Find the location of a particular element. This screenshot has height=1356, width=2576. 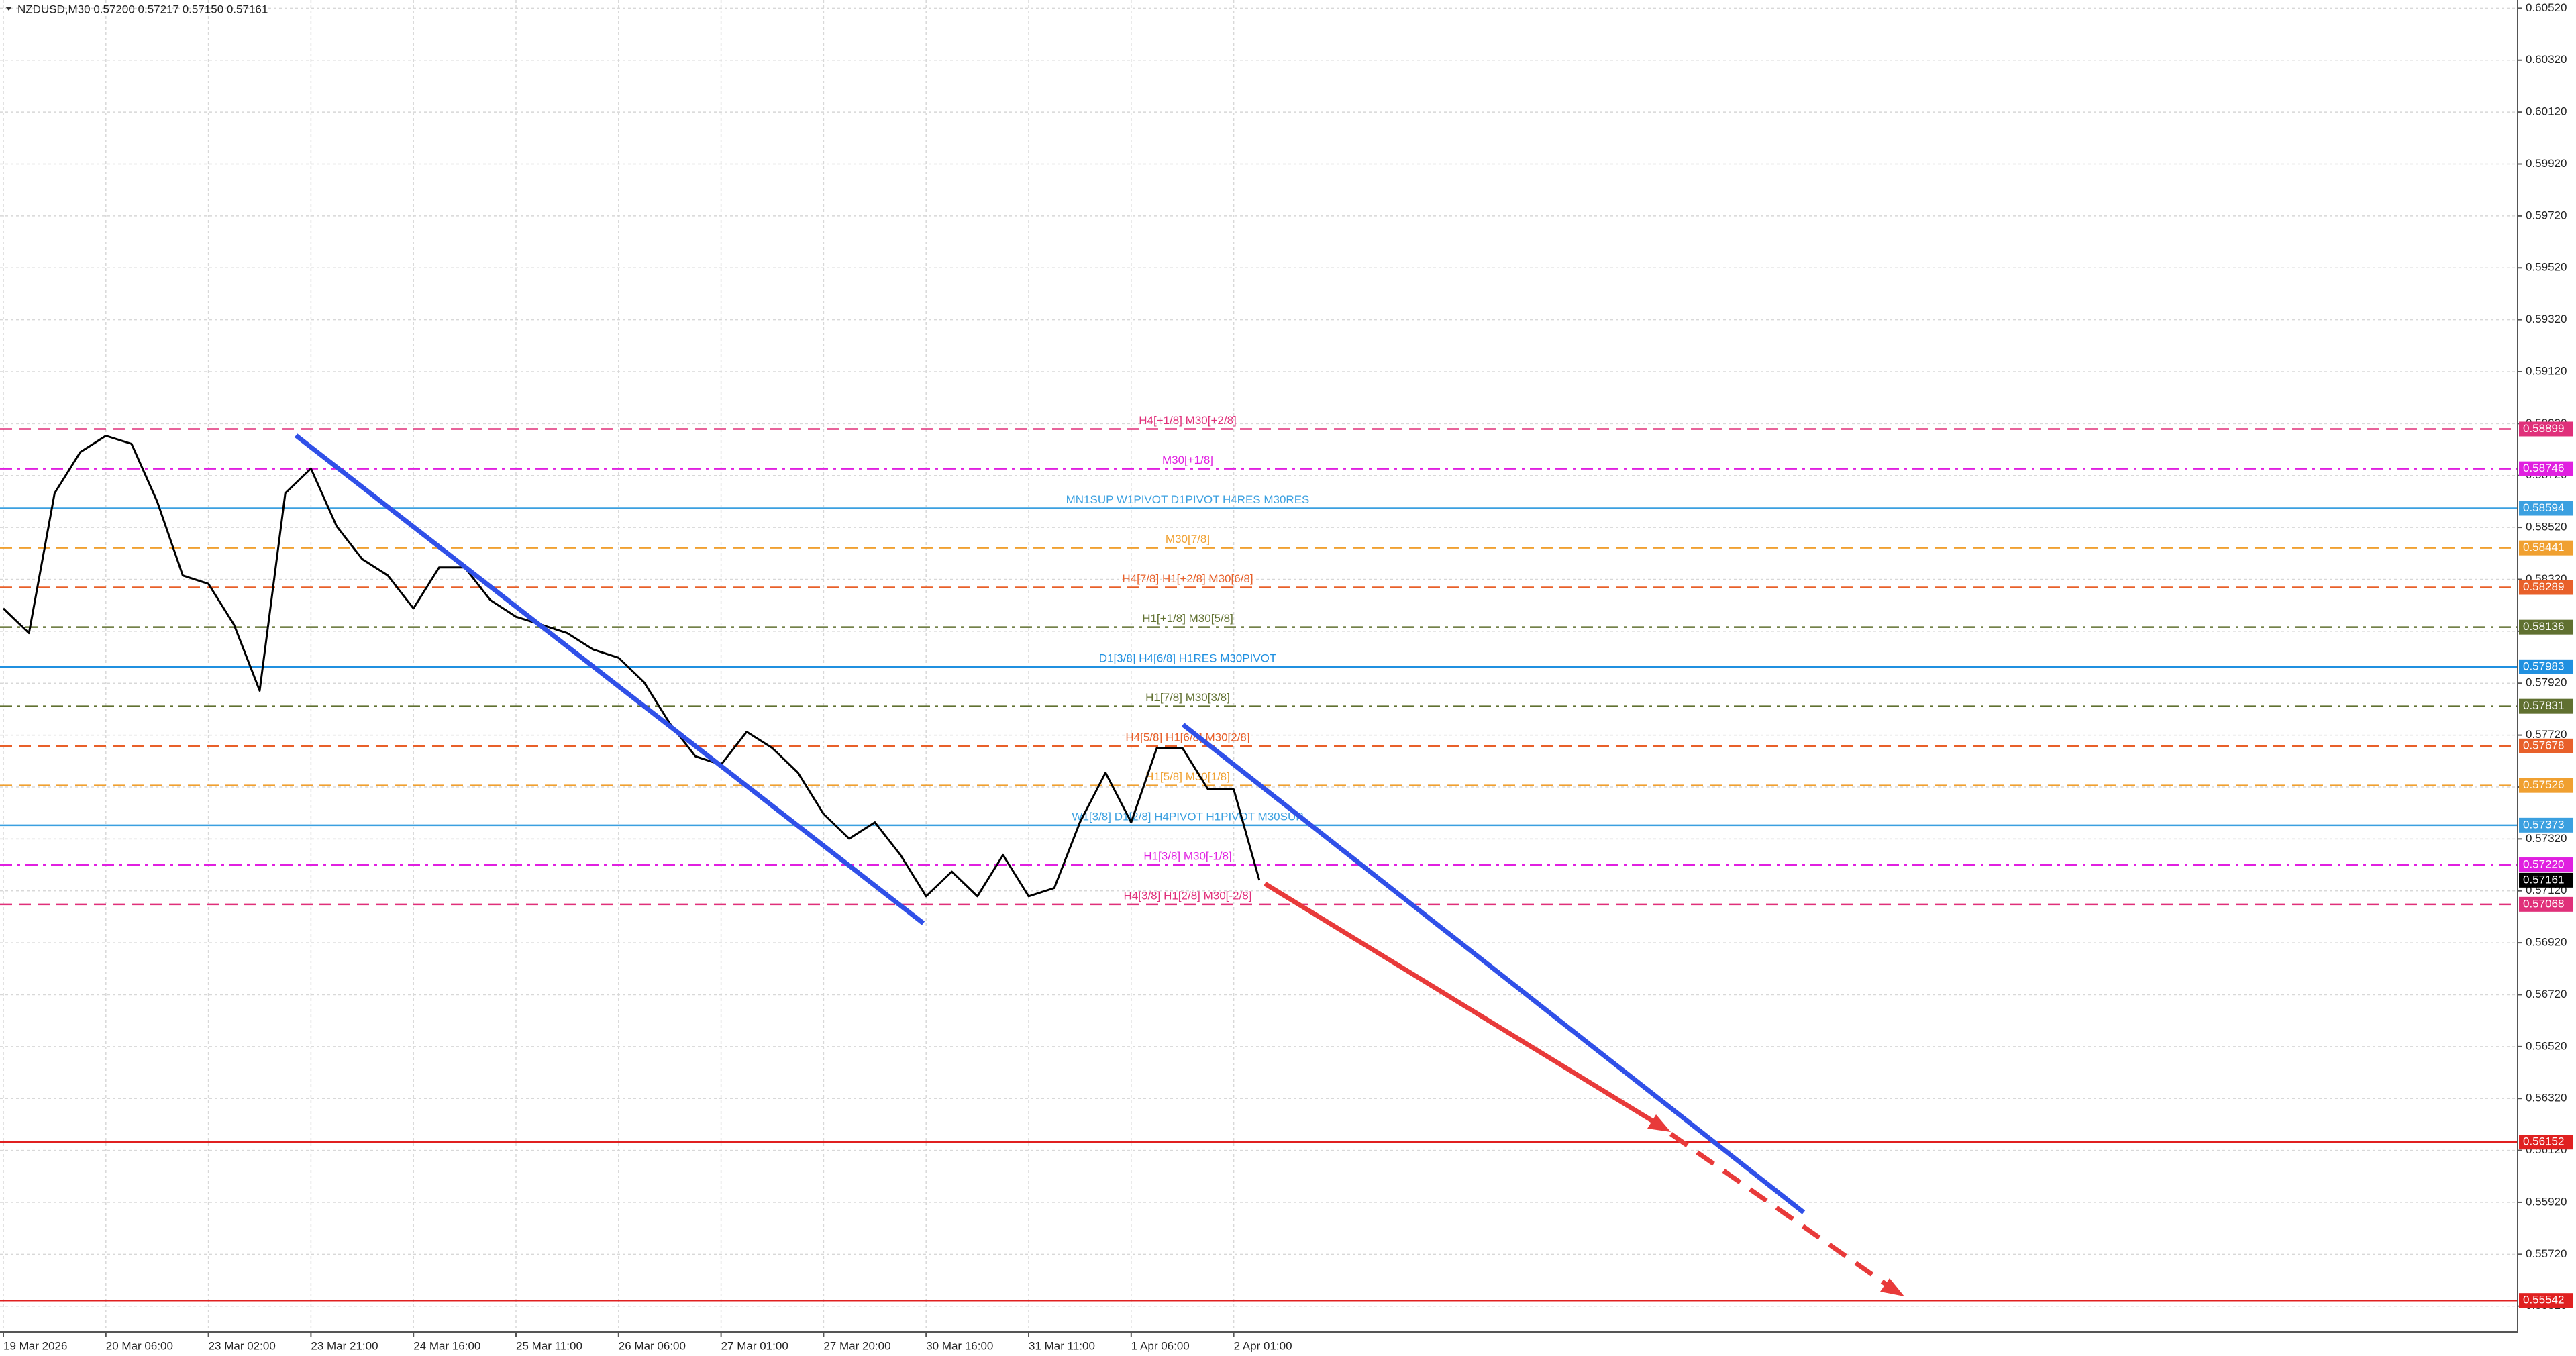

level-price-label: 0.58899 is located at coordinates (2543, 428).